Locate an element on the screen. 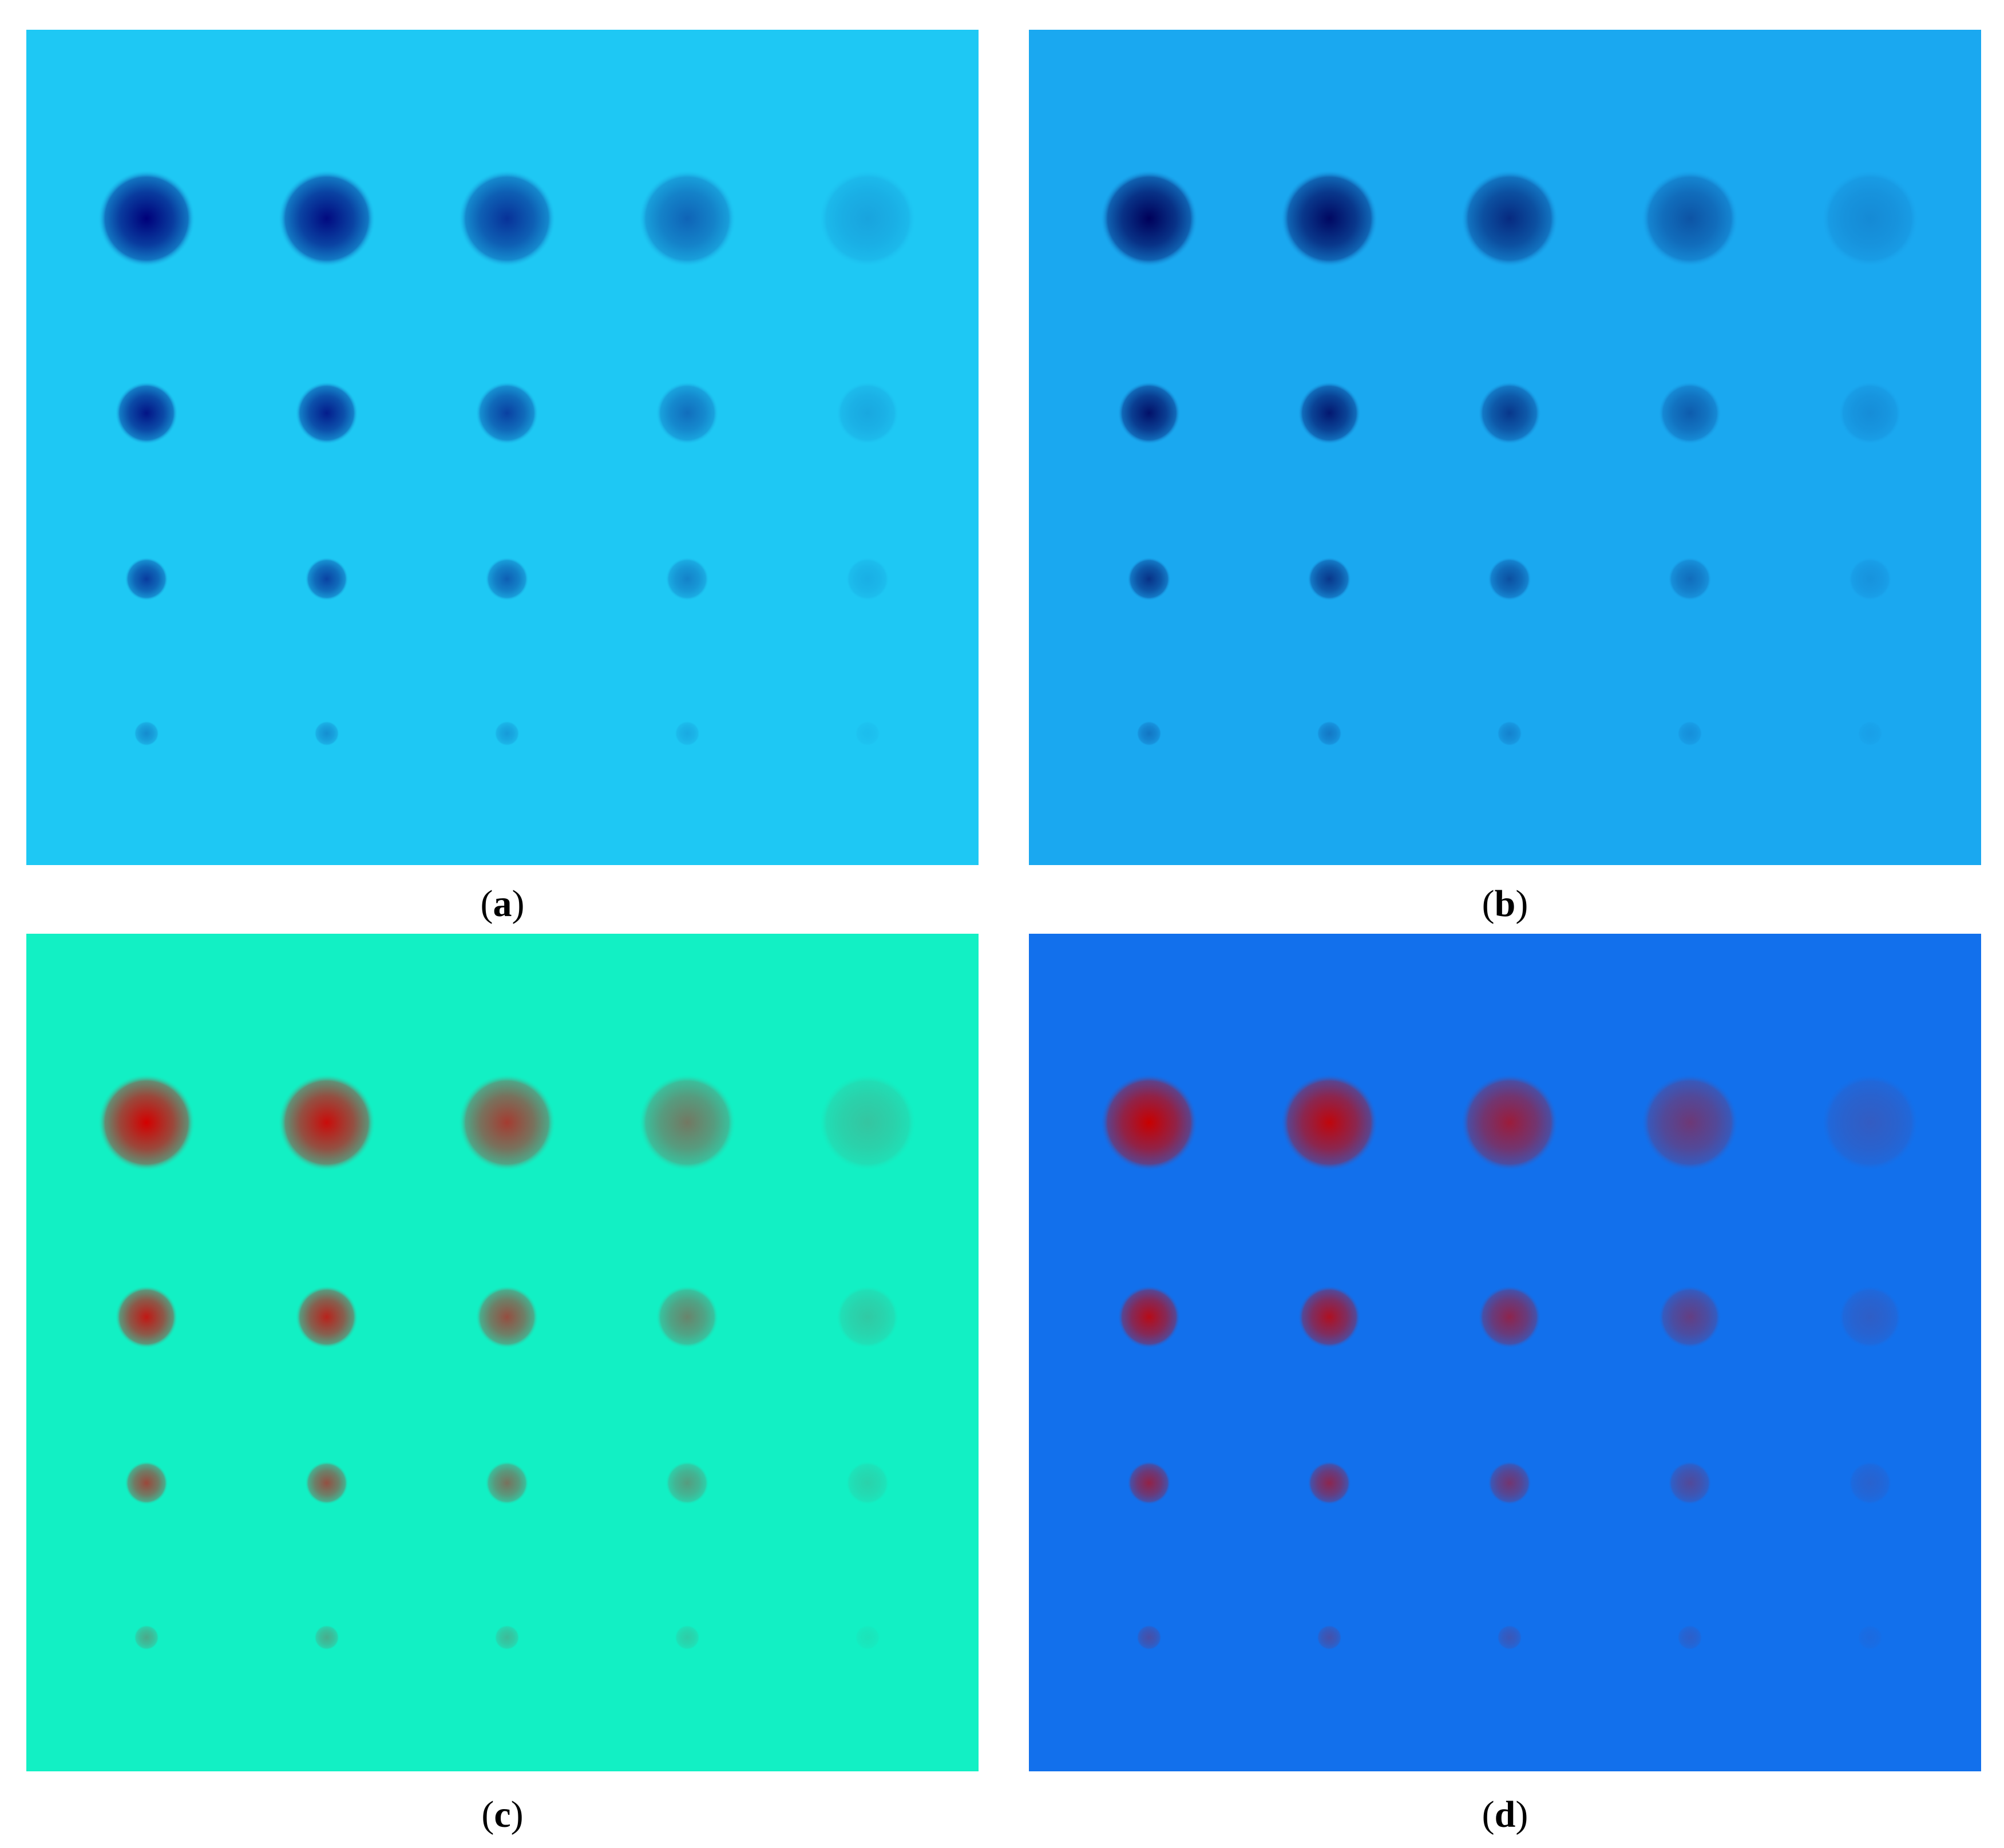 This screenshot has width=2004, height=1848. caption-d: (d) is located at coordinates (1505, 1814).